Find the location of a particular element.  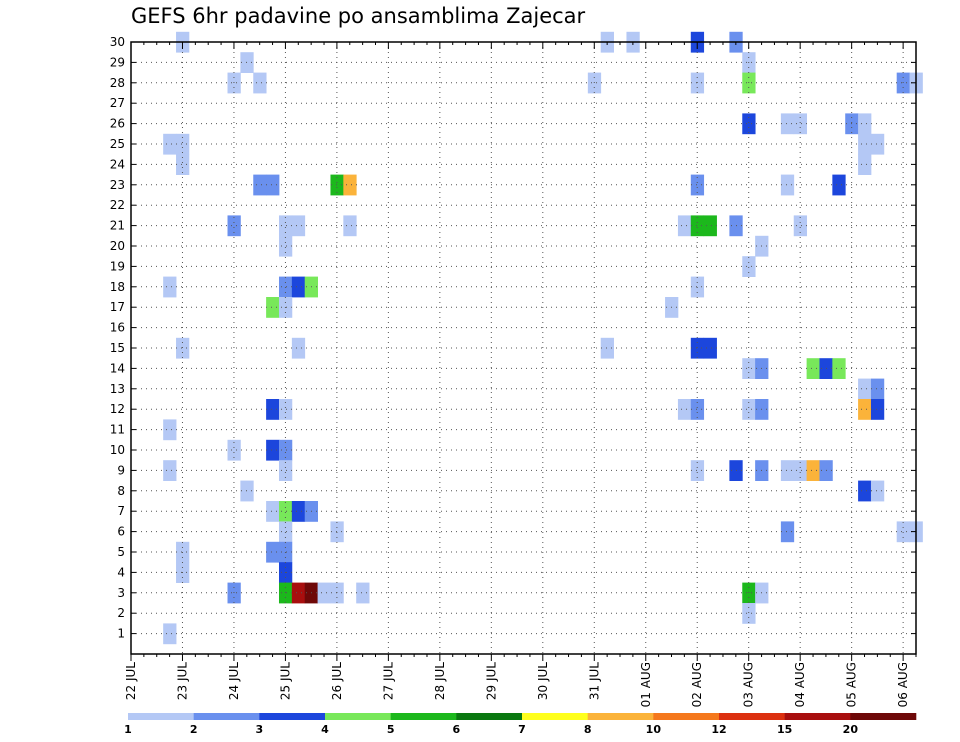

legend-label: 5 is located at coordinates (391, 729).